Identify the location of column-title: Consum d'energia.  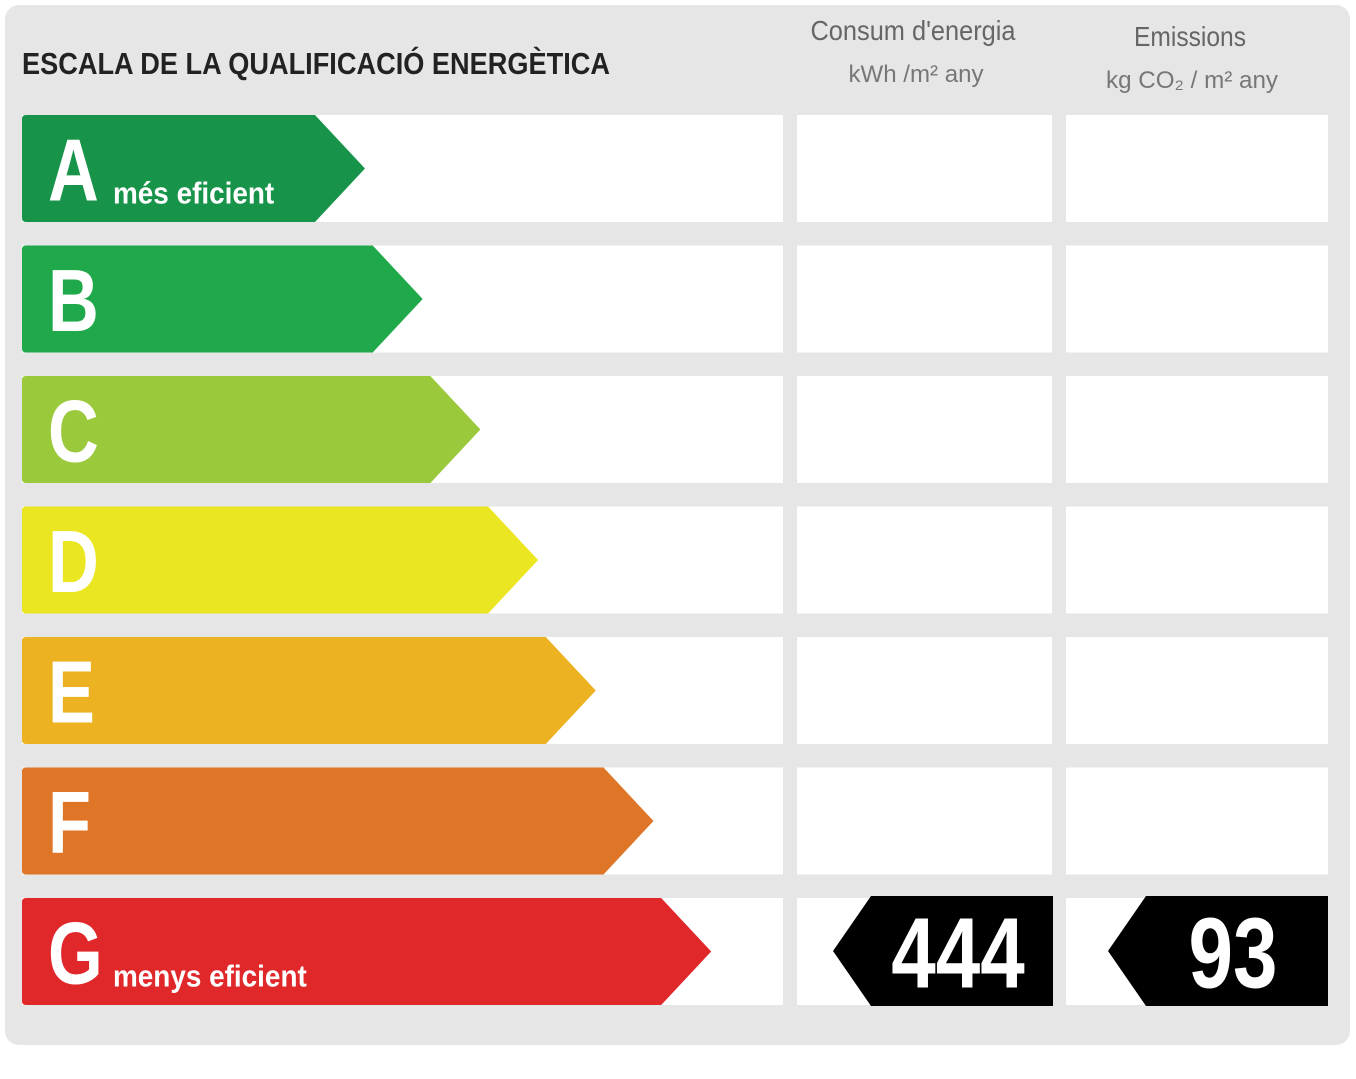
(913, 30).